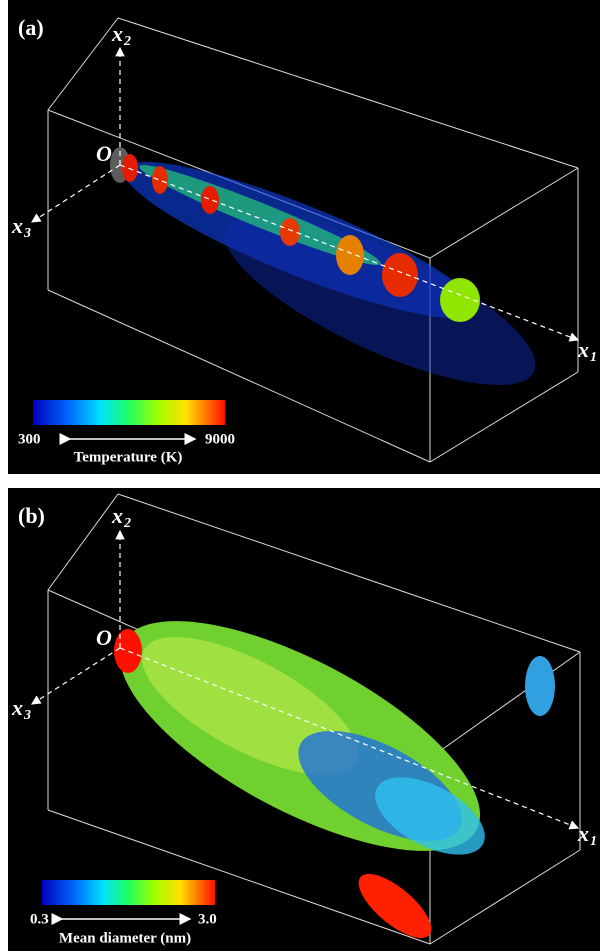 This screenshot has width=600, height=951. Describe the element at coordinates (31, 27) in the screenshot. I see `panel-label: (a)` at that location.